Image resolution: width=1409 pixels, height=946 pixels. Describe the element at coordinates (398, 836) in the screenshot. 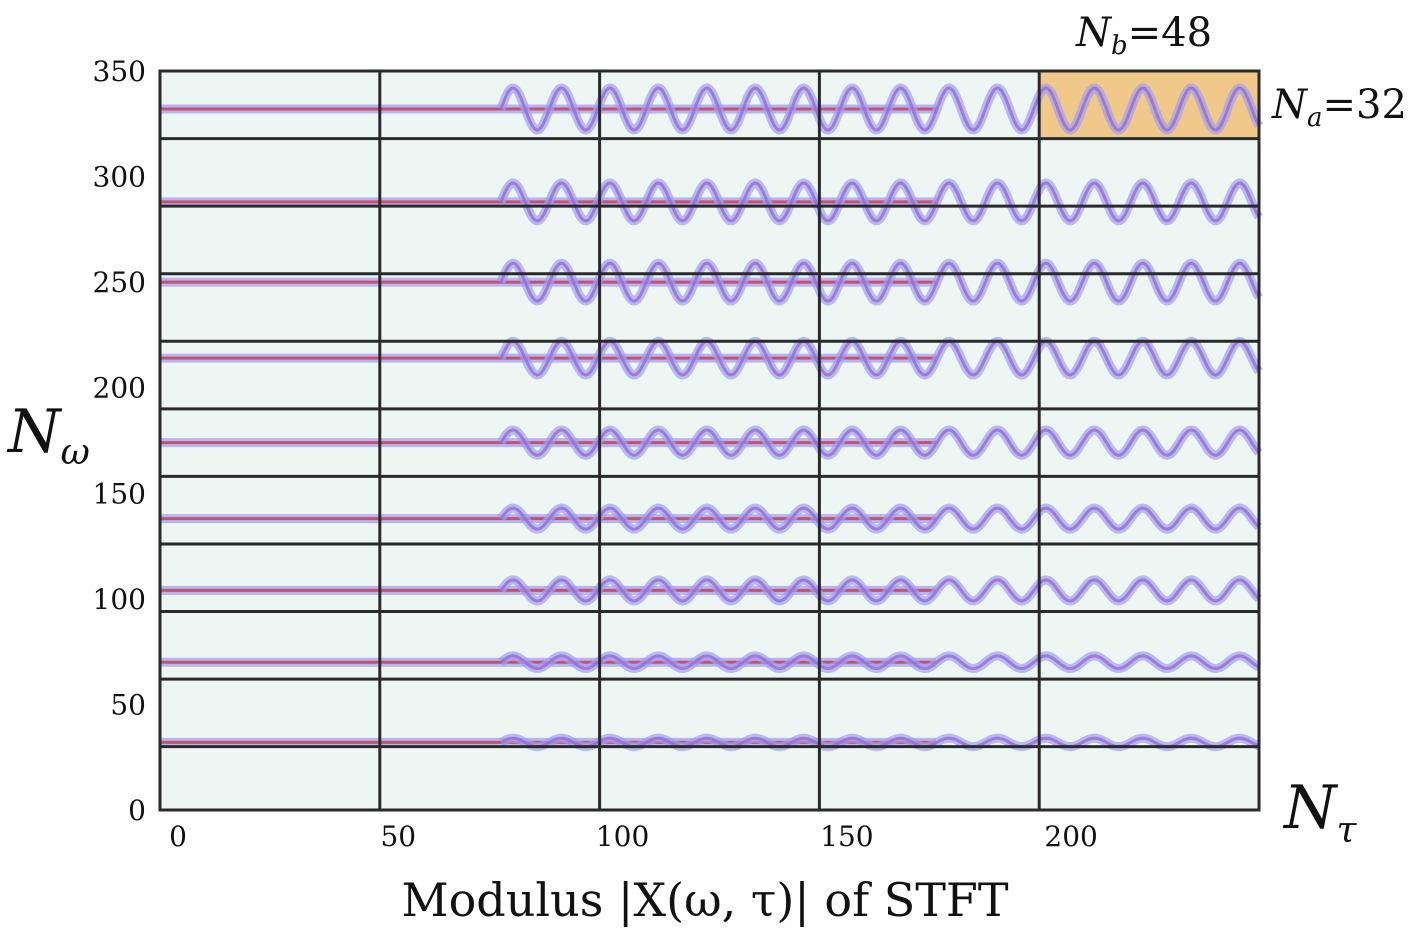

I see `x-tick-label: 50` at that location.